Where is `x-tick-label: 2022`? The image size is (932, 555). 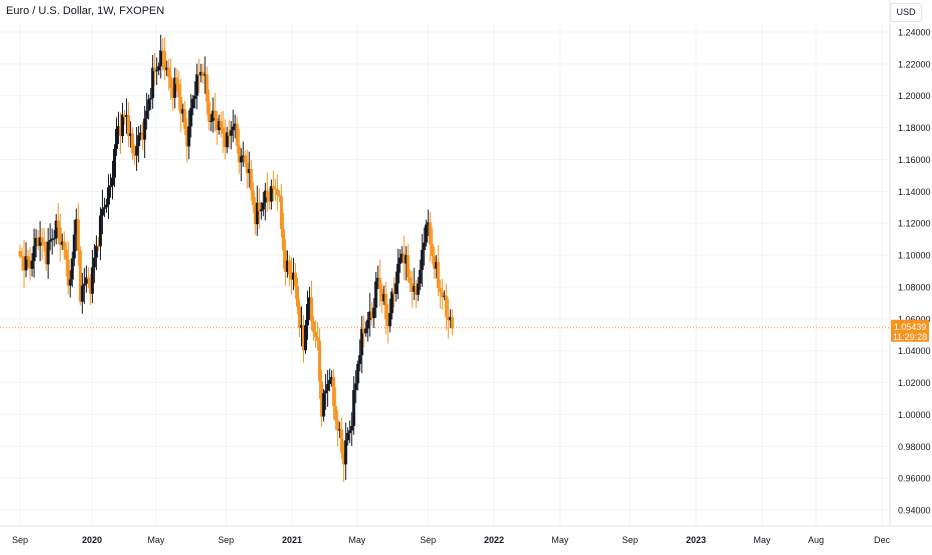
x-tick-label: 2022 is located at coordinates (494, 540).